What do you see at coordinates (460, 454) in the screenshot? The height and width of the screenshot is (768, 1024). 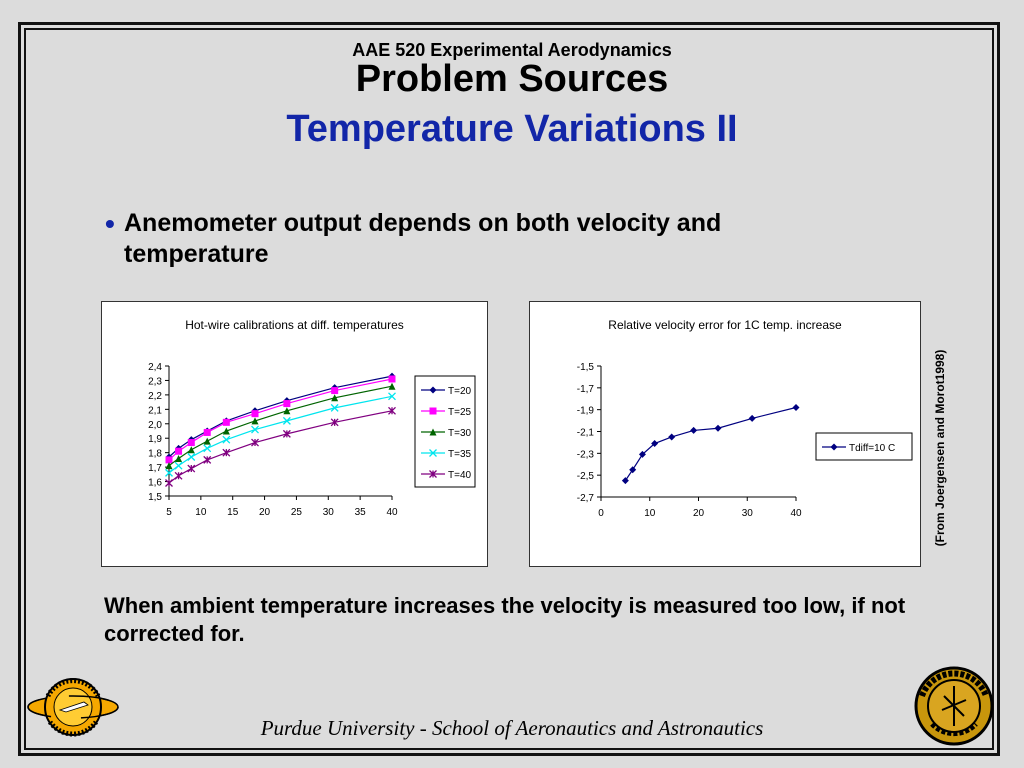 I see `legend-label: T=35` at bounding box center [460, 454].